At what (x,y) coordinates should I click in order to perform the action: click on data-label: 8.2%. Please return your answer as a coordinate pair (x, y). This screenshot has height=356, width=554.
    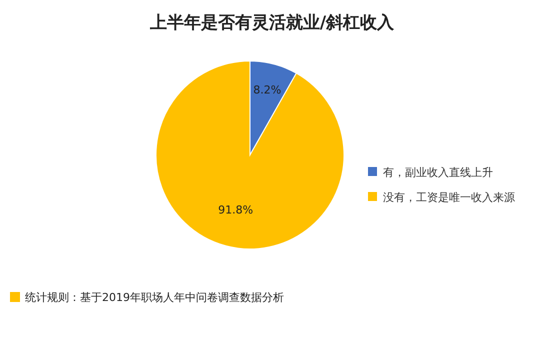
    Looking at the image, I should click on (267, 90).